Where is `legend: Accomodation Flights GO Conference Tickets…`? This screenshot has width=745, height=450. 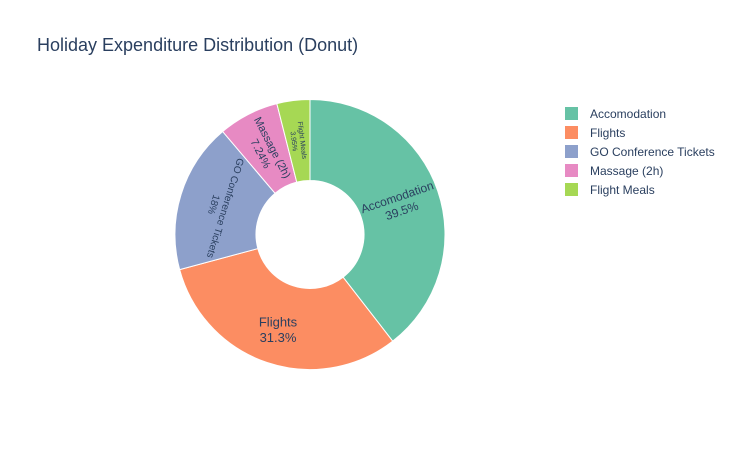 legend: Accomodation Flights GO Conference Tickets… is located at coordinates (640, 152).